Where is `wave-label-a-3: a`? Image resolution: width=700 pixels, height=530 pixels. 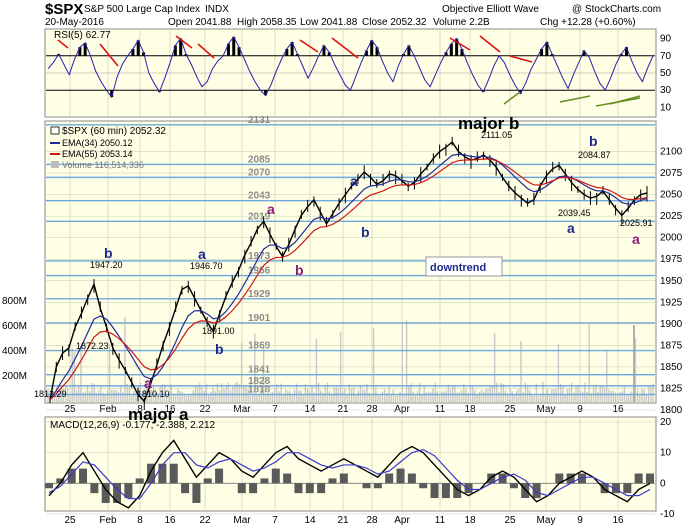
wave-label-a-3: a is located at coordinates (571, 228).